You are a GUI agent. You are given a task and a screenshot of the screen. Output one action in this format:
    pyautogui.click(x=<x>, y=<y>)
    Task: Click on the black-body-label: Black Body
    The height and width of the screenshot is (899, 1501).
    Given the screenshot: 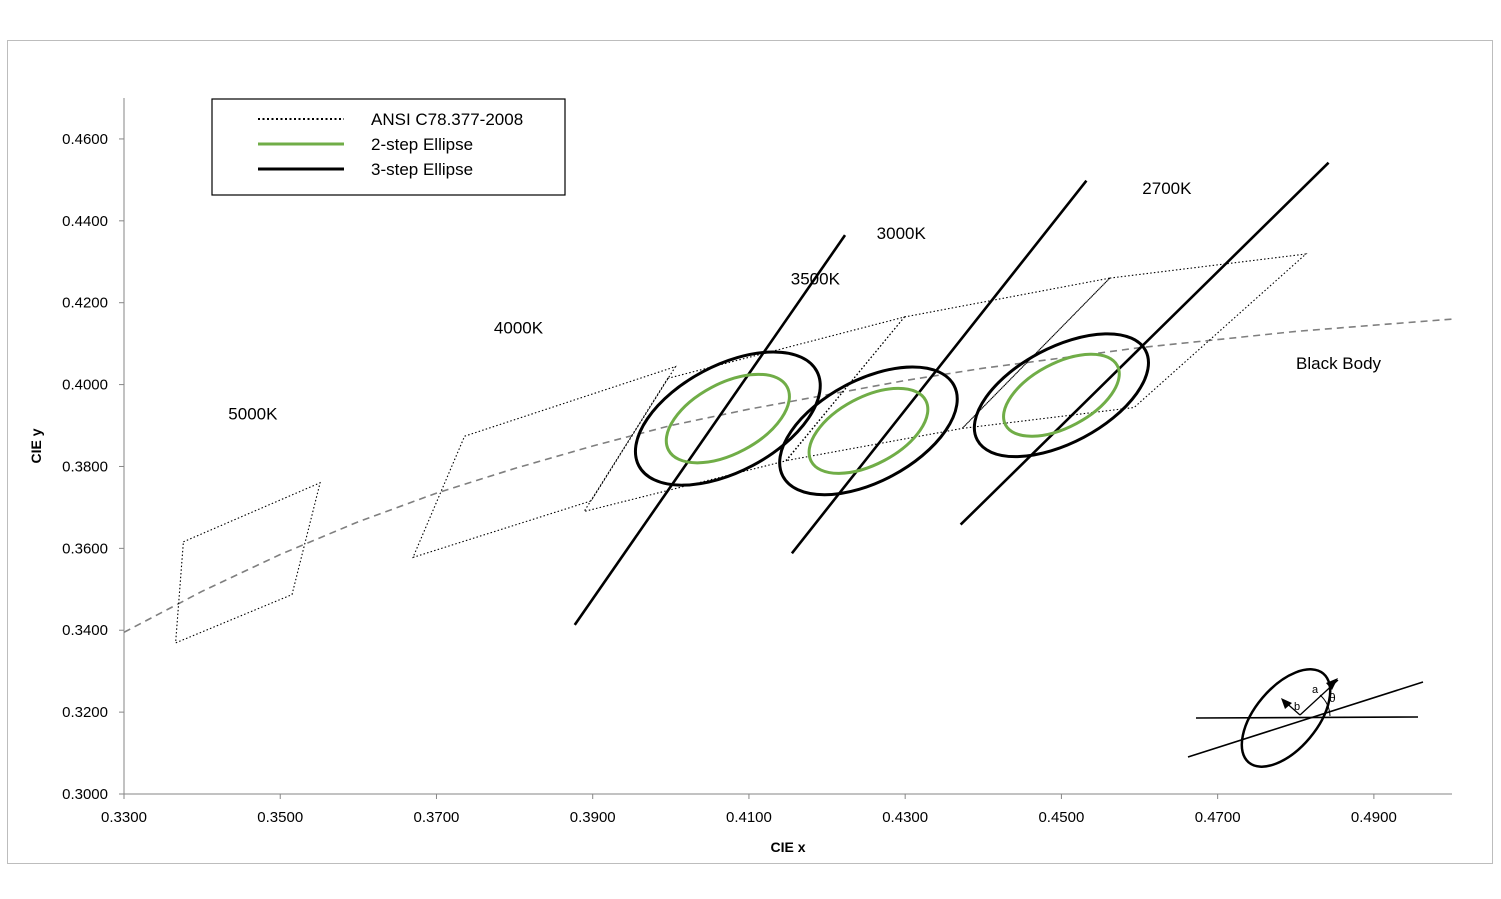 What is the action you would take?
    pyautogui.click(x=1339, y=363)
    